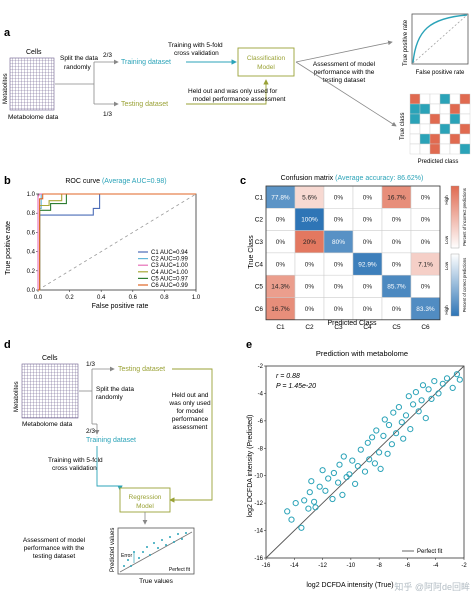  I want to click on metabolome-label: Metabolome data, so click(33, 117).